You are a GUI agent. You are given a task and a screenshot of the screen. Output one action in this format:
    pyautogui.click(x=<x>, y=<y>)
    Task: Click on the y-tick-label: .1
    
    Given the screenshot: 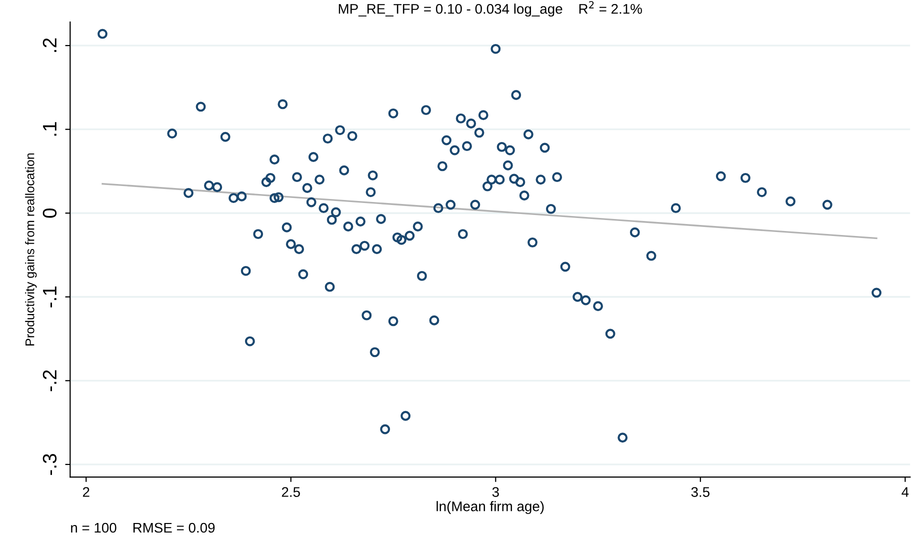 What is the action you would take?
    pyautogui.click(x=49, y=129)
    